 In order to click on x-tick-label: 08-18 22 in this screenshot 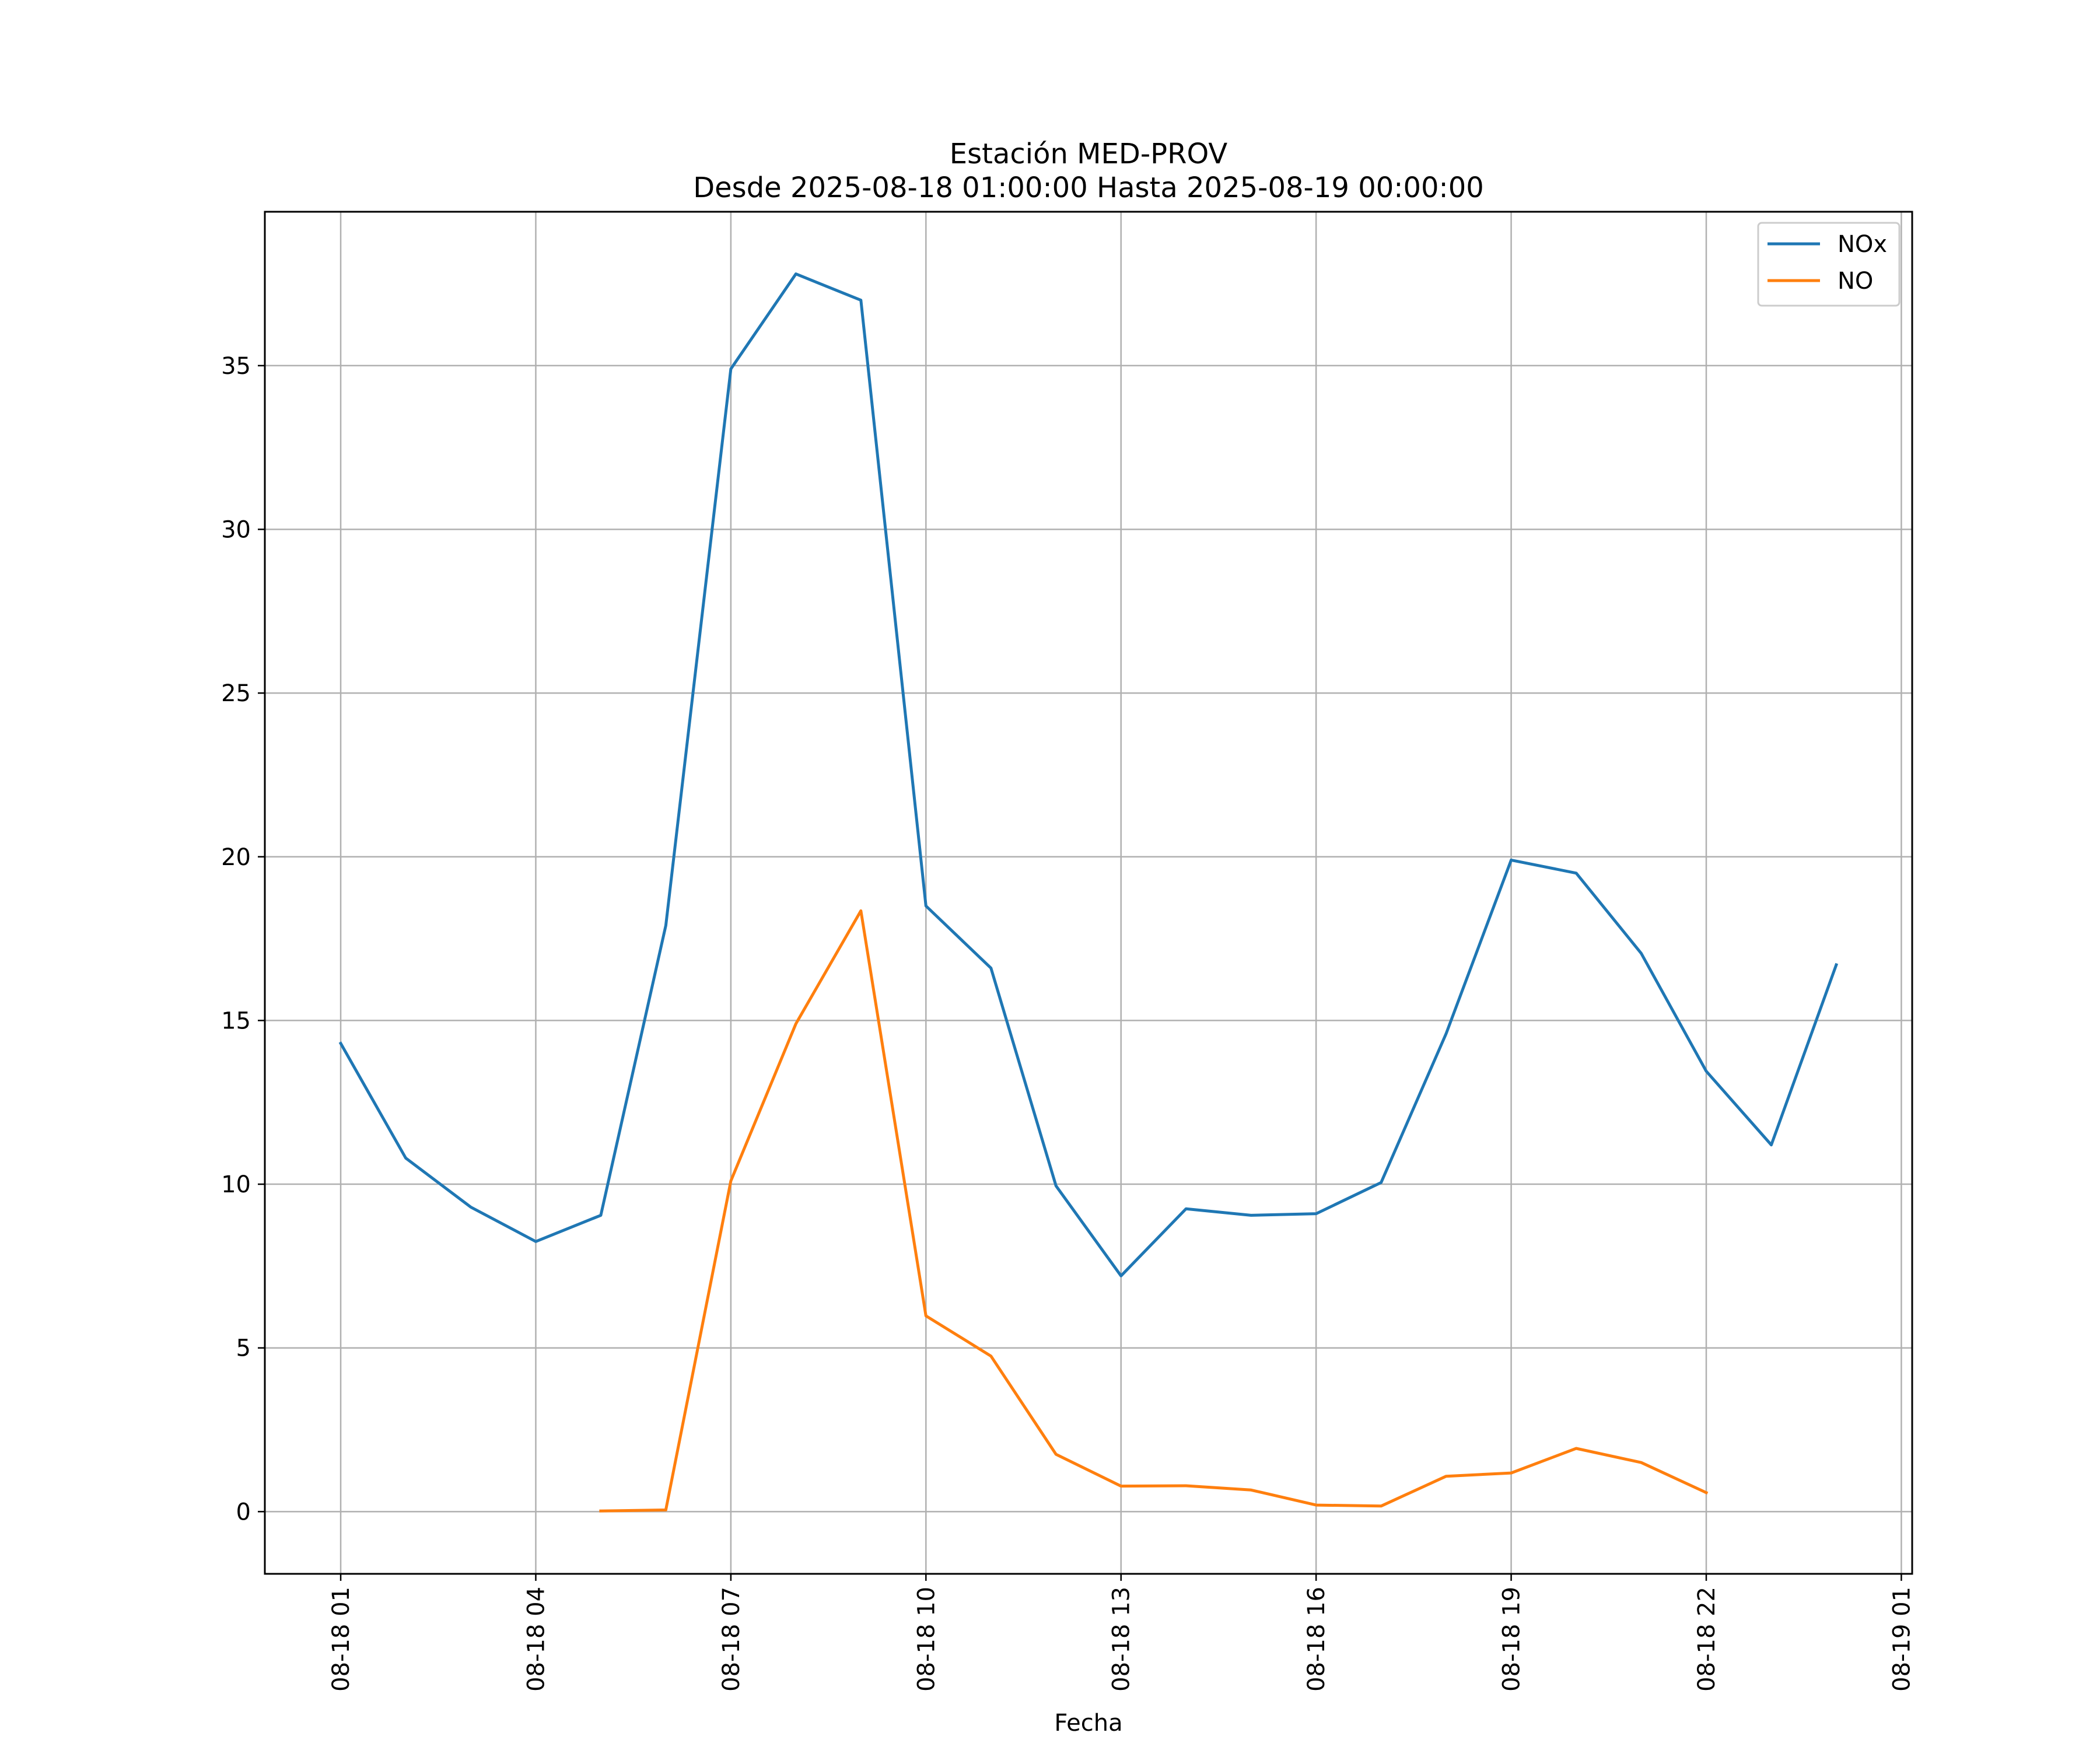, I will do `click(1706, 1639)`.